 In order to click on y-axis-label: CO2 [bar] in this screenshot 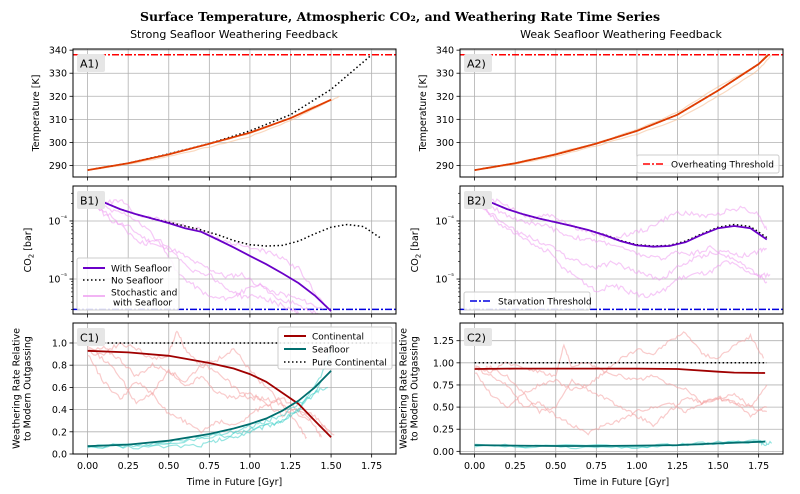, I will do `click(29, 250)`.